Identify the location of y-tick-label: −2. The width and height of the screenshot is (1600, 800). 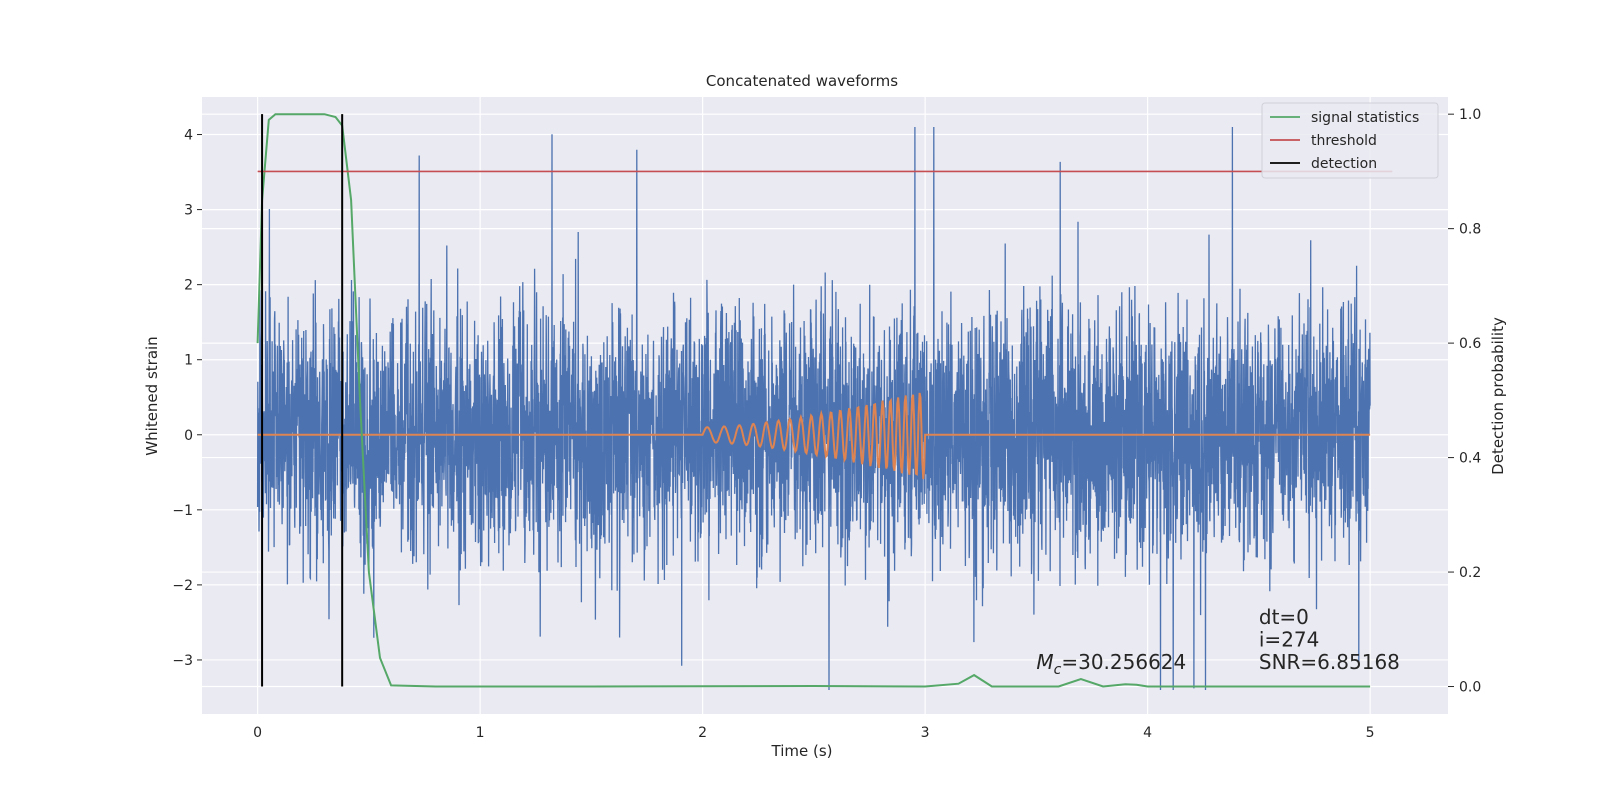
(182, 586).